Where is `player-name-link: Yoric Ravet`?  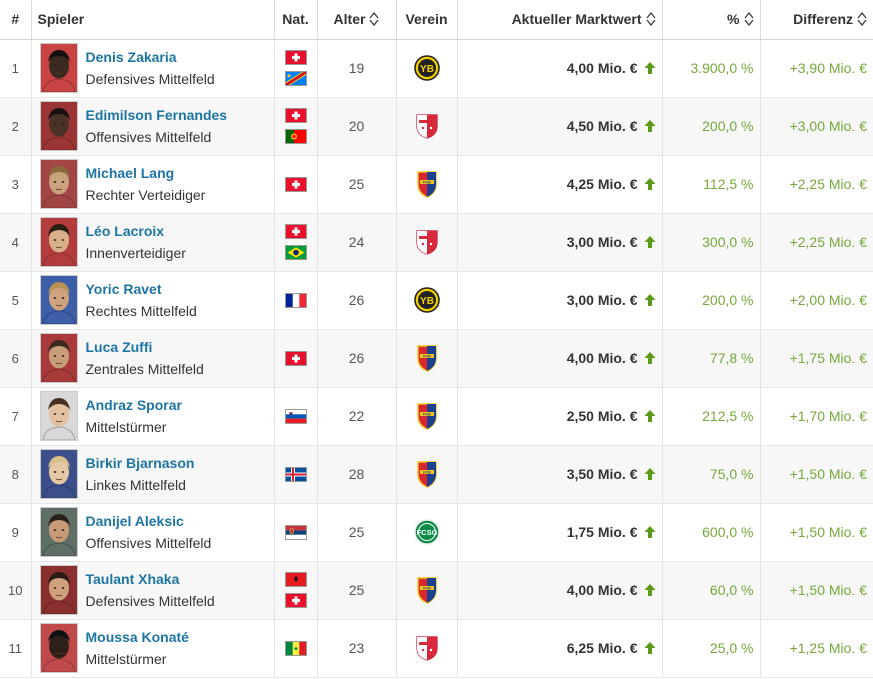 player-name-link: Yoric Ravet is located at coordinates (123, 289).